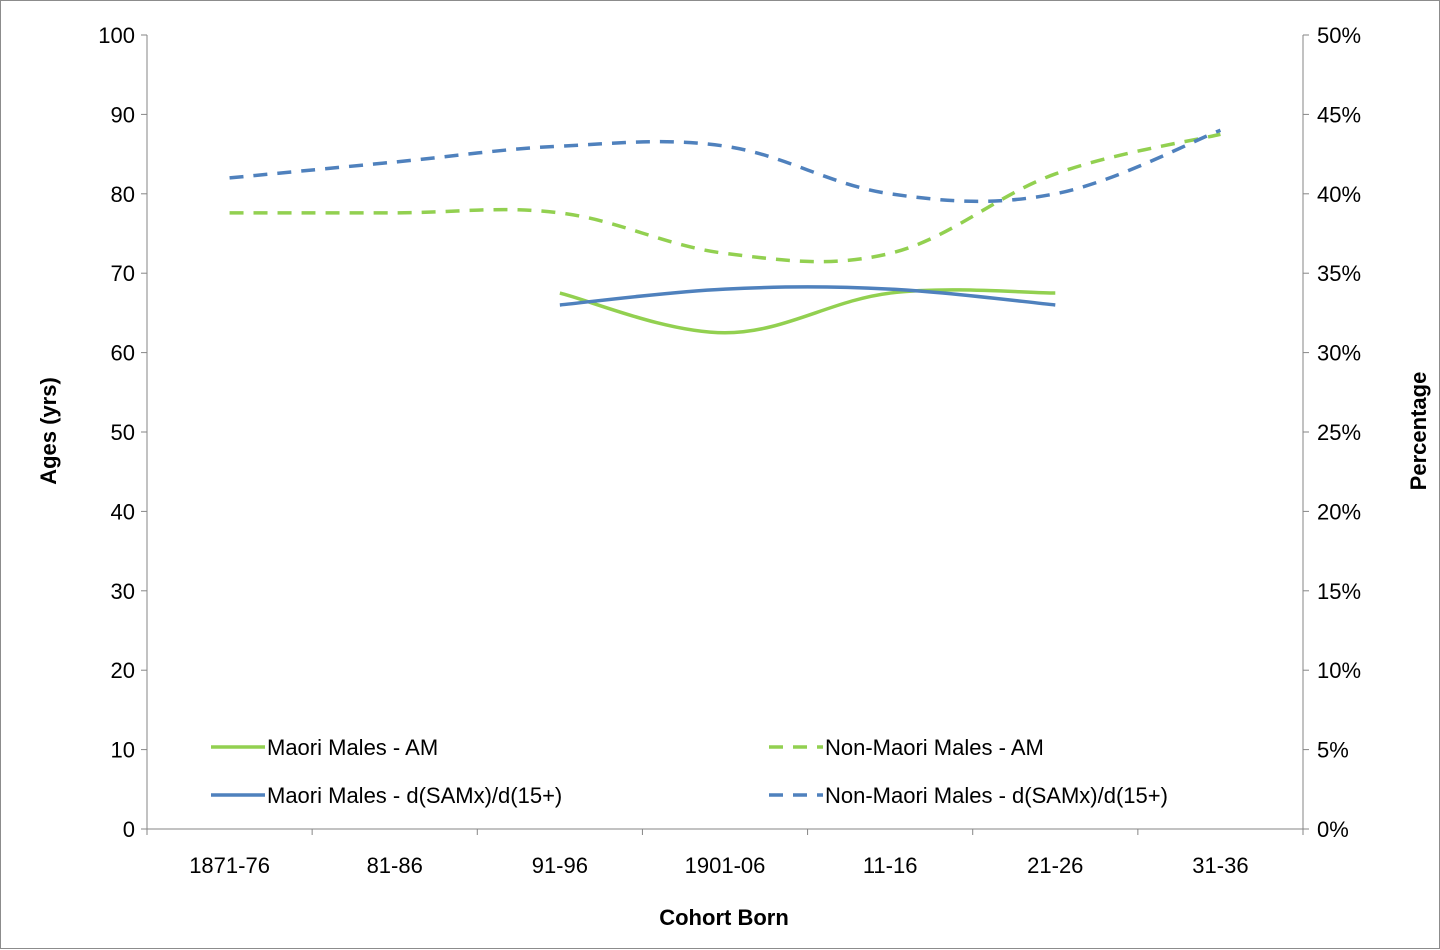 This screenshot has height=950, width=1440. Describe the element at coordinates (123, 273) in the screenshot. I see `y-tick-label: 70` at that location.